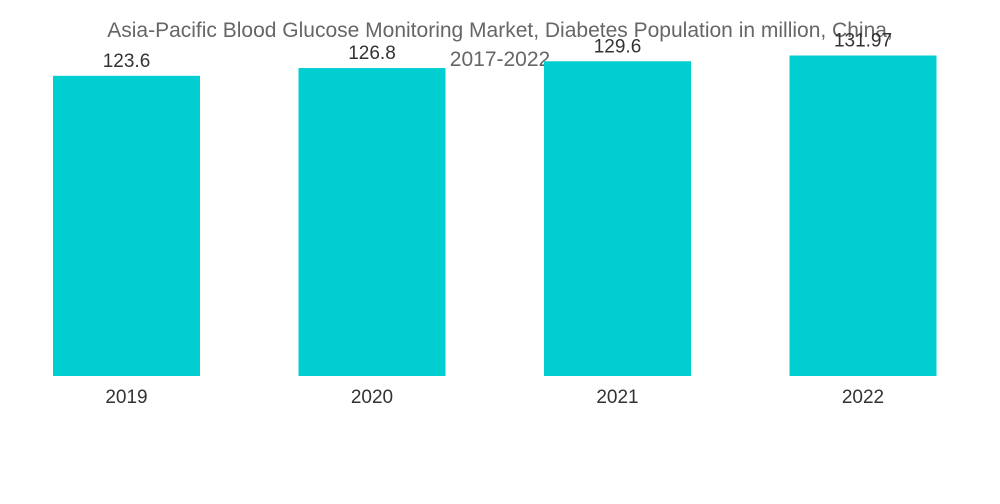  I want to click on chart-title-line-2: 2017-2022, so click(500, 59).